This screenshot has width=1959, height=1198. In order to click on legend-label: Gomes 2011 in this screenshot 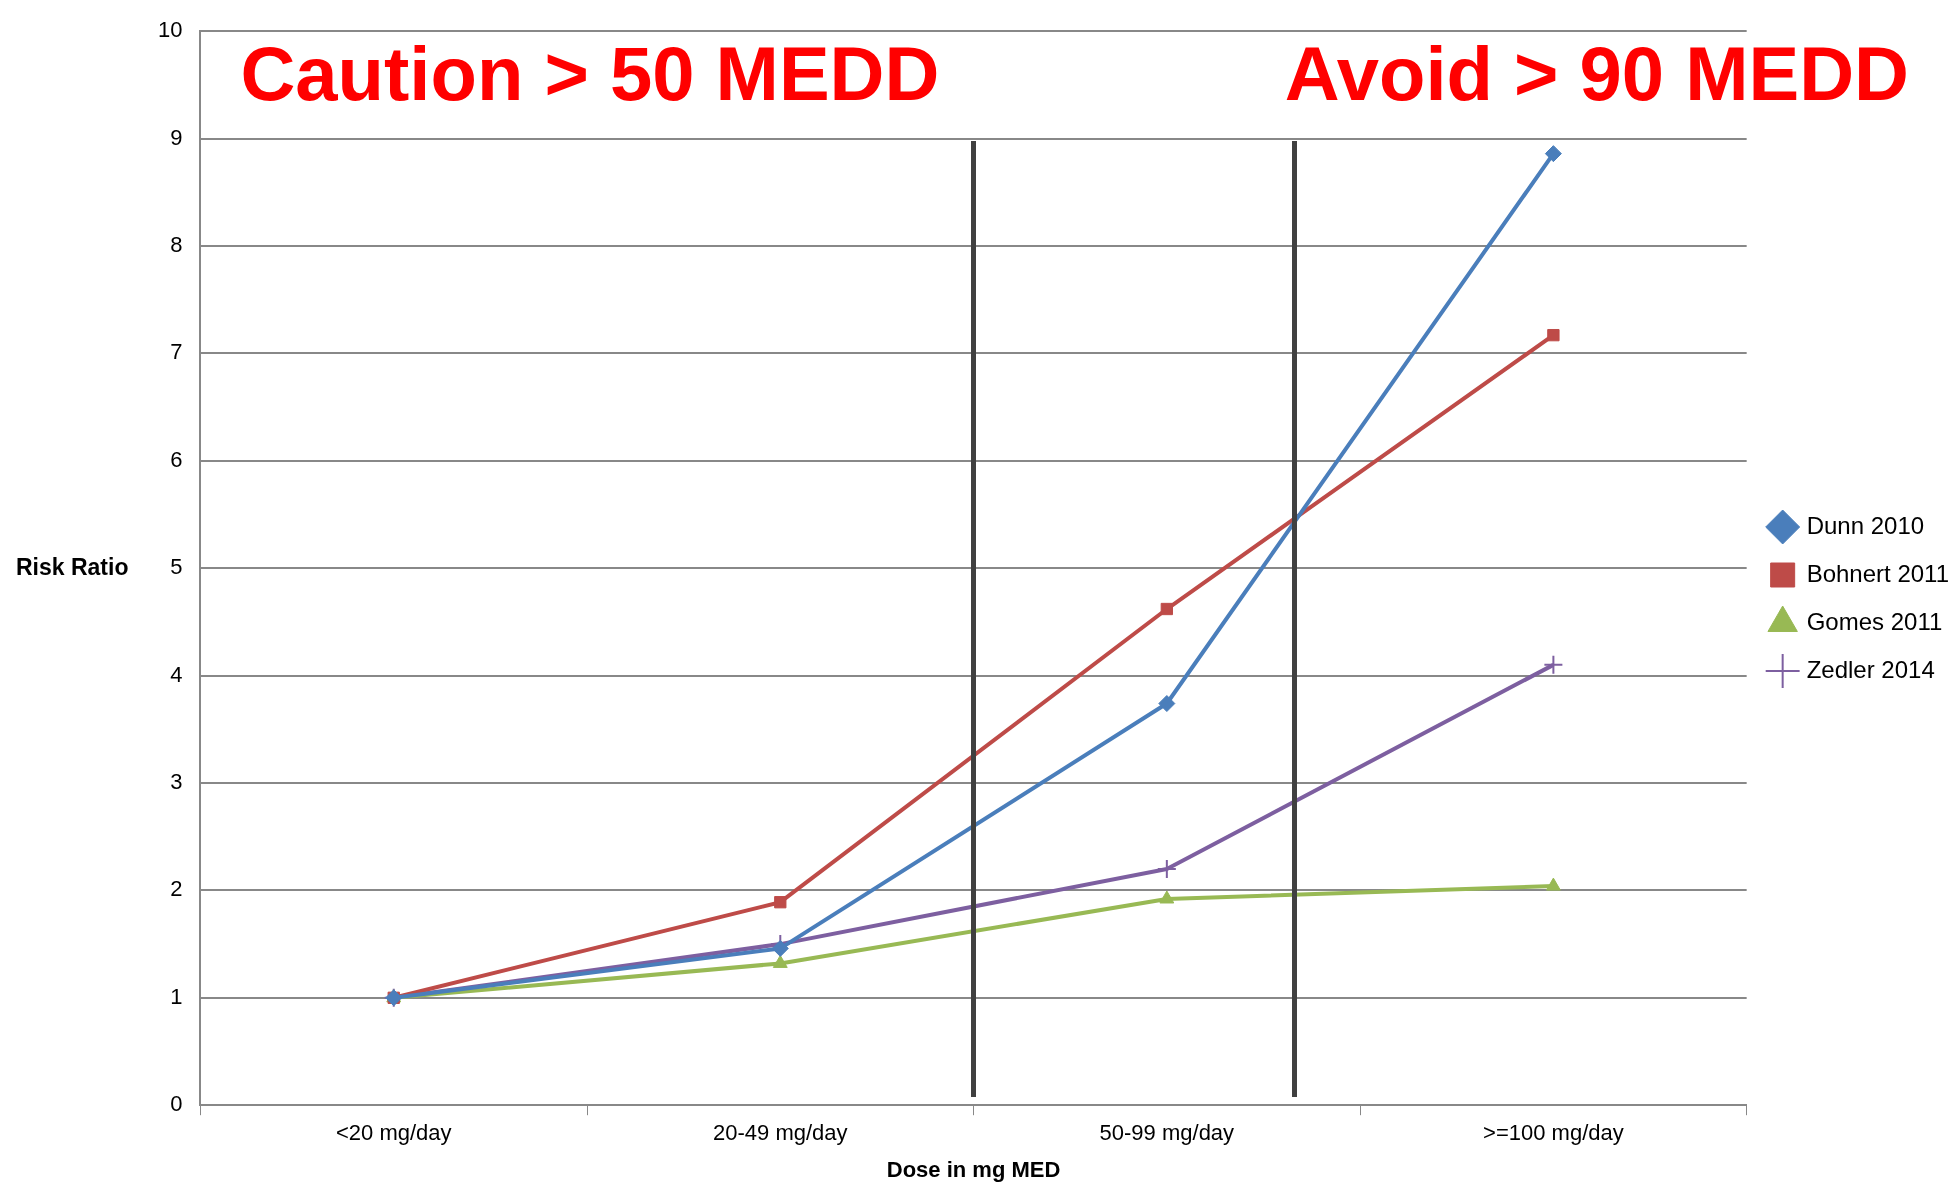, I will do `click(1874, 621)`.